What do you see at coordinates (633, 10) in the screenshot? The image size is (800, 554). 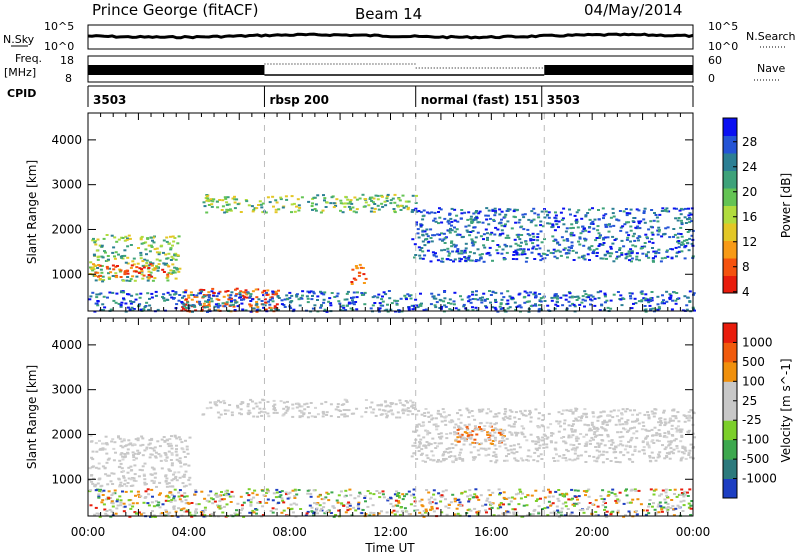 I see `date-title: 04/May/2014` at bounding box center [633, 10].